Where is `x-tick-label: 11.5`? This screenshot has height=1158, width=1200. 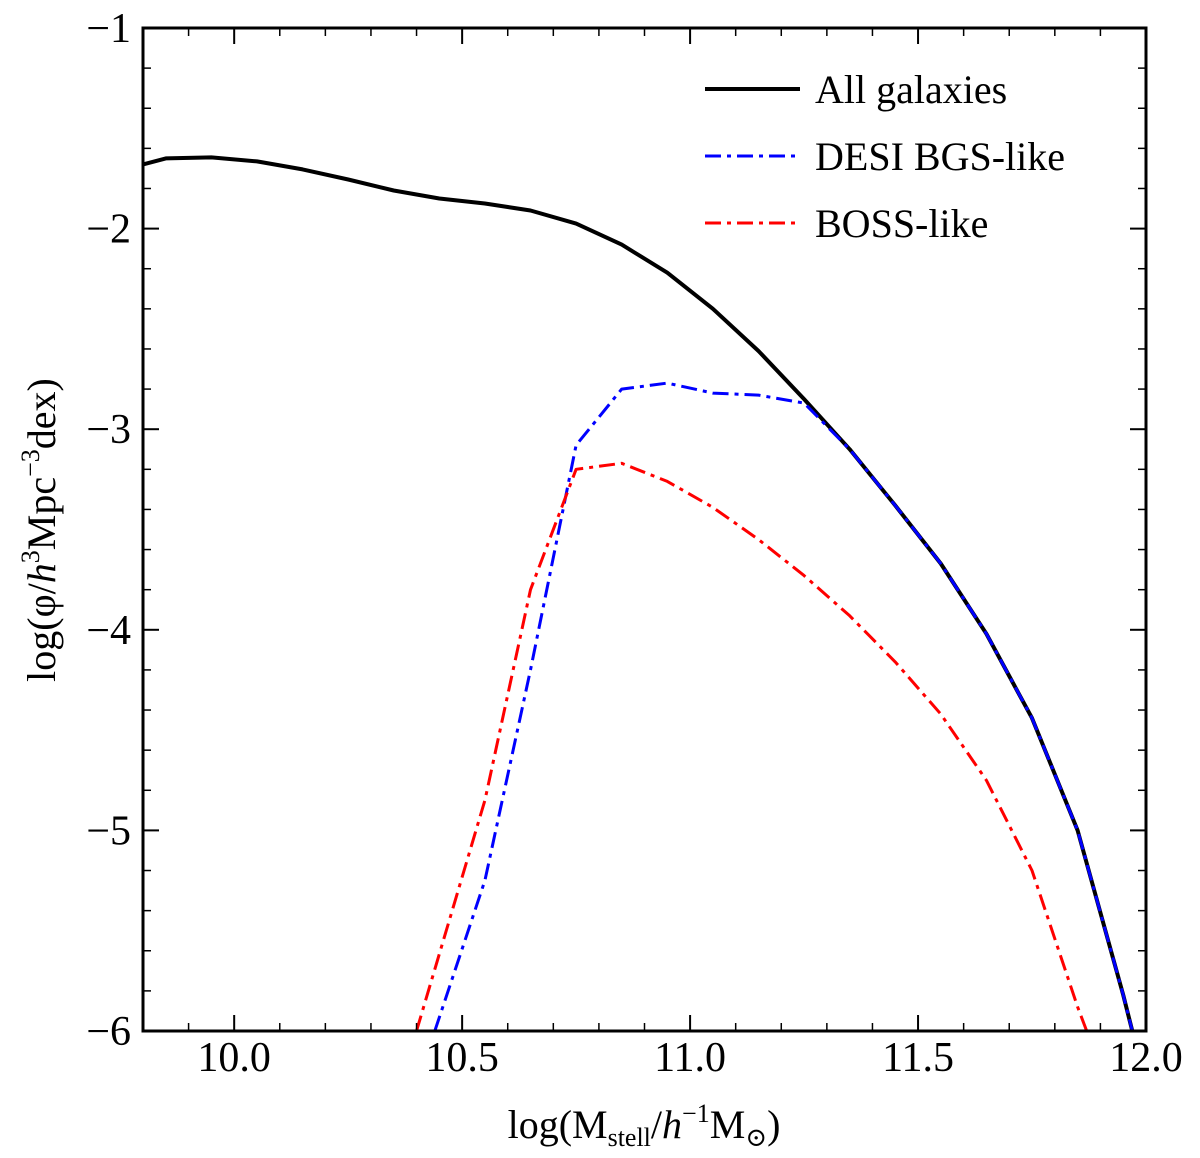 x-tick-label: 11.5 is located at coordinates (918, 1058).